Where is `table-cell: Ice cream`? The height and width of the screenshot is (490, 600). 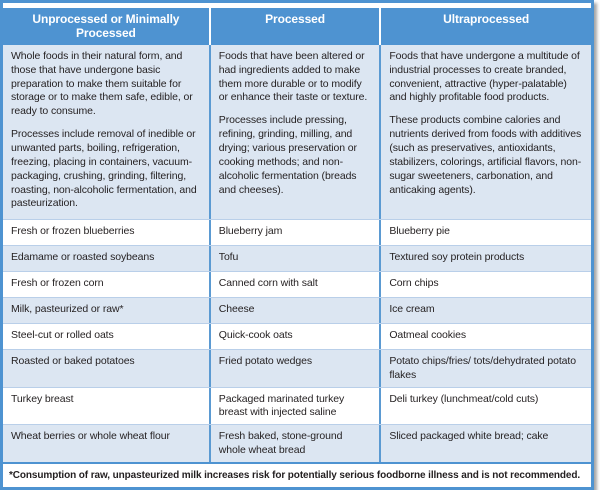
table-cell: Ice cream is located at coordinates (485, 310).